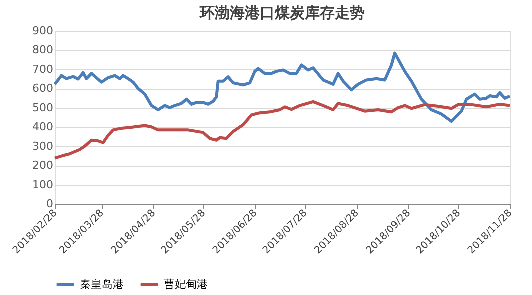 The image size is (532, 295). I want to click on legend-label: 秦皇岛港, so click(102, 284).